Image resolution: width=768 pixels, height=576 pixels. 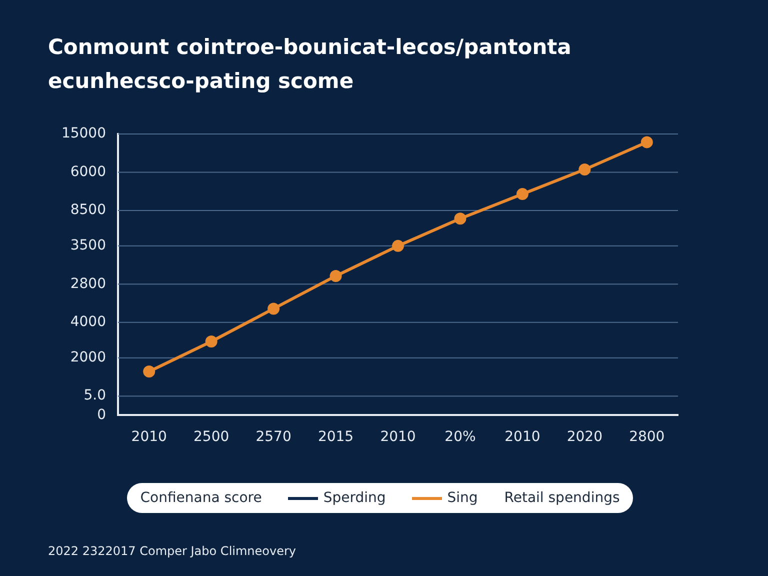 I want to click on x-tick-label: 2800, so click(x=647, y=437).